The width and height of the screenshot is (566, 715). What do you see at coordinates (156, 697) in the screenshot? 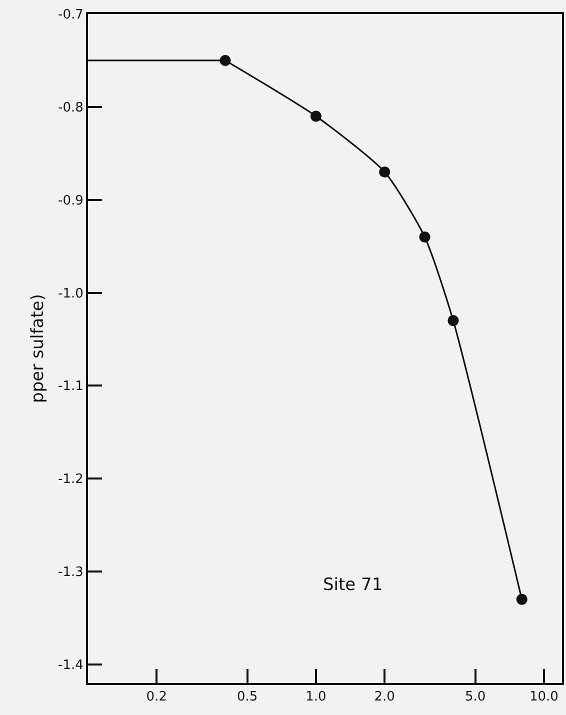
I see `x-tick-label: 0.2` at bounding box center [156, 697].